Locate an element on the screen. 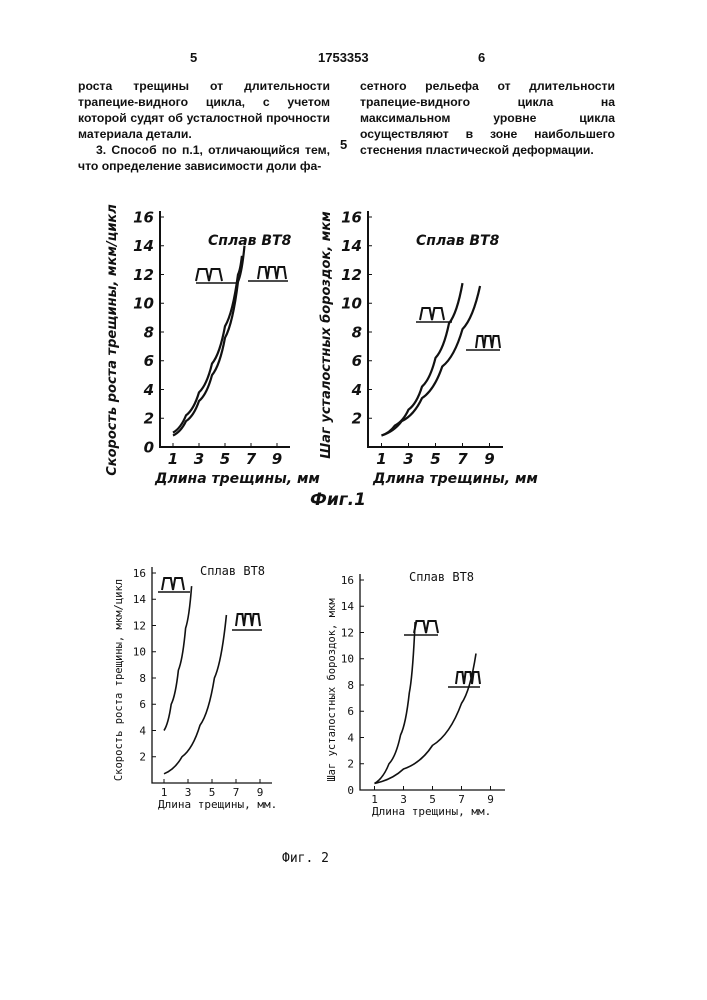 This screenshot has width=707, height=1000. chart-3-axes is located at coordinates (432, 682).